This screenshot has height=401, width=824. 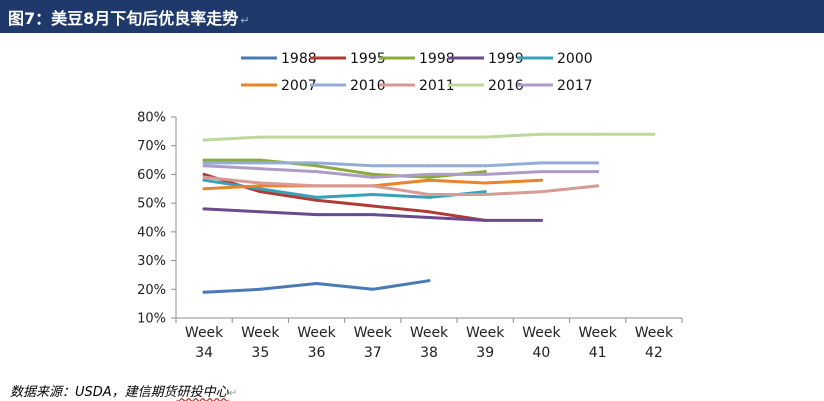 What do you see at coordinates (372, 214) in the screenshot?
I see `series-1999` at bounding box center [372, 214].